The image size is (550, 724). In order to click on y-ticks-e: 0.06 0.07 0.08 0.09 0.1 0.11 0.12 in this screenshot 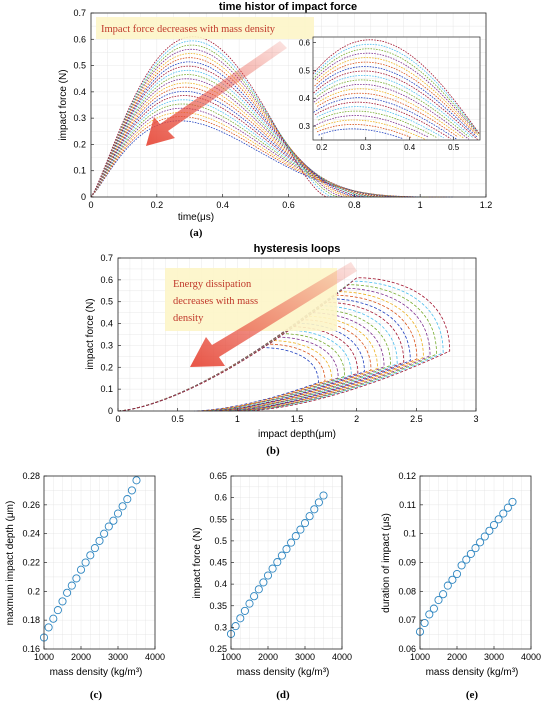, I will do `click(410, 562)`.